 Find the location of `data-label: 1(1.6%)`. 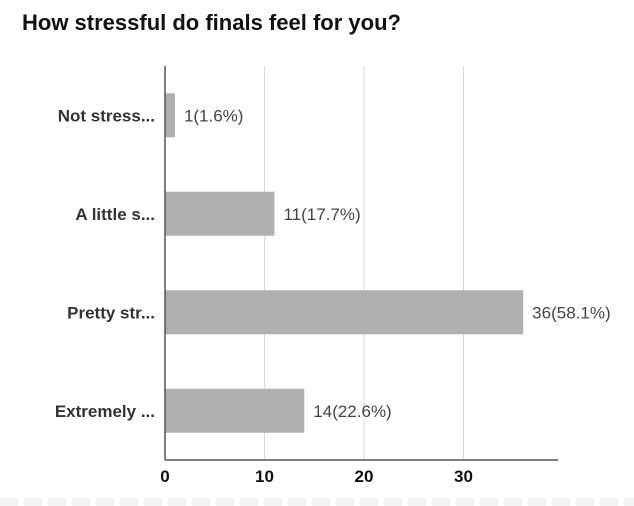

data-label: 1(1.6%) is located at coordinates (214, 115).